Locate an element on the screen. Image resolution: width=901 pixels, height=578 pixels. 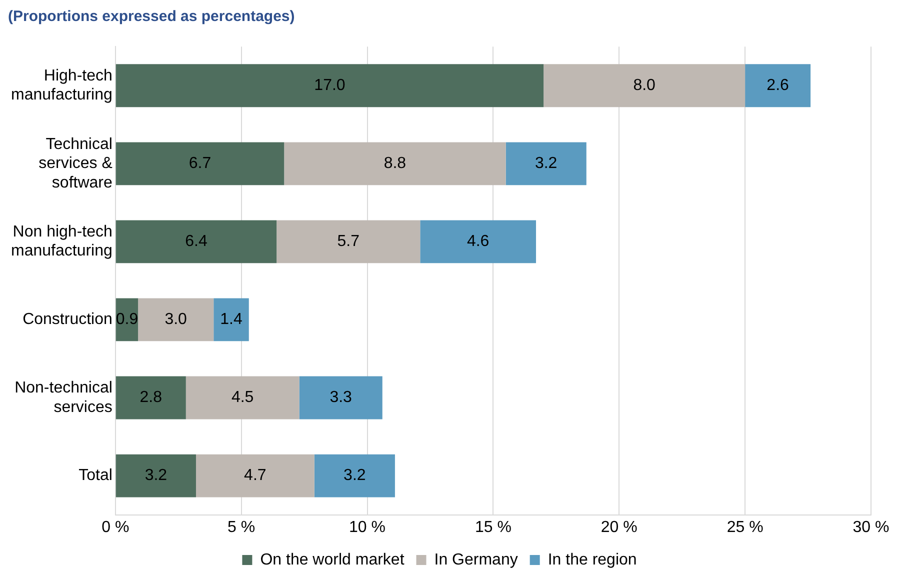
data-label: 4.5 is located at coordinates (242, 397).